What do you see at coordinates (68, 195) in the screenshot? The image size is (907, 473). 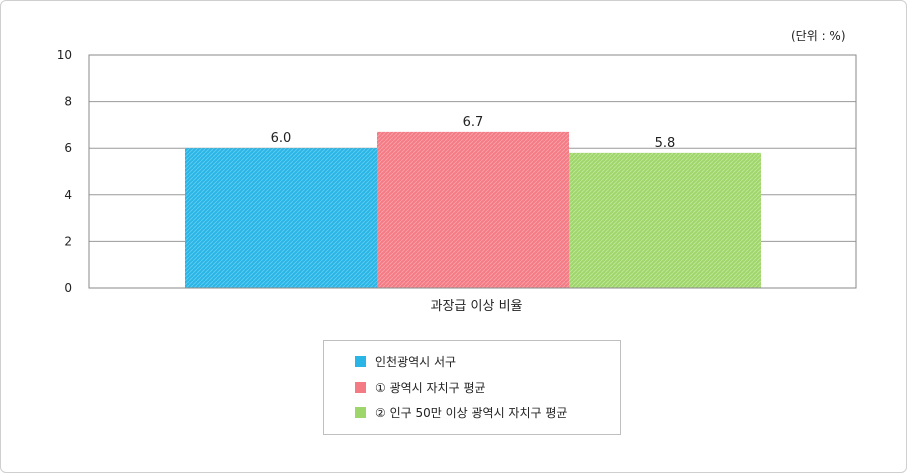 I see `y-tick-label: 4` at bounding box center [68, 195].